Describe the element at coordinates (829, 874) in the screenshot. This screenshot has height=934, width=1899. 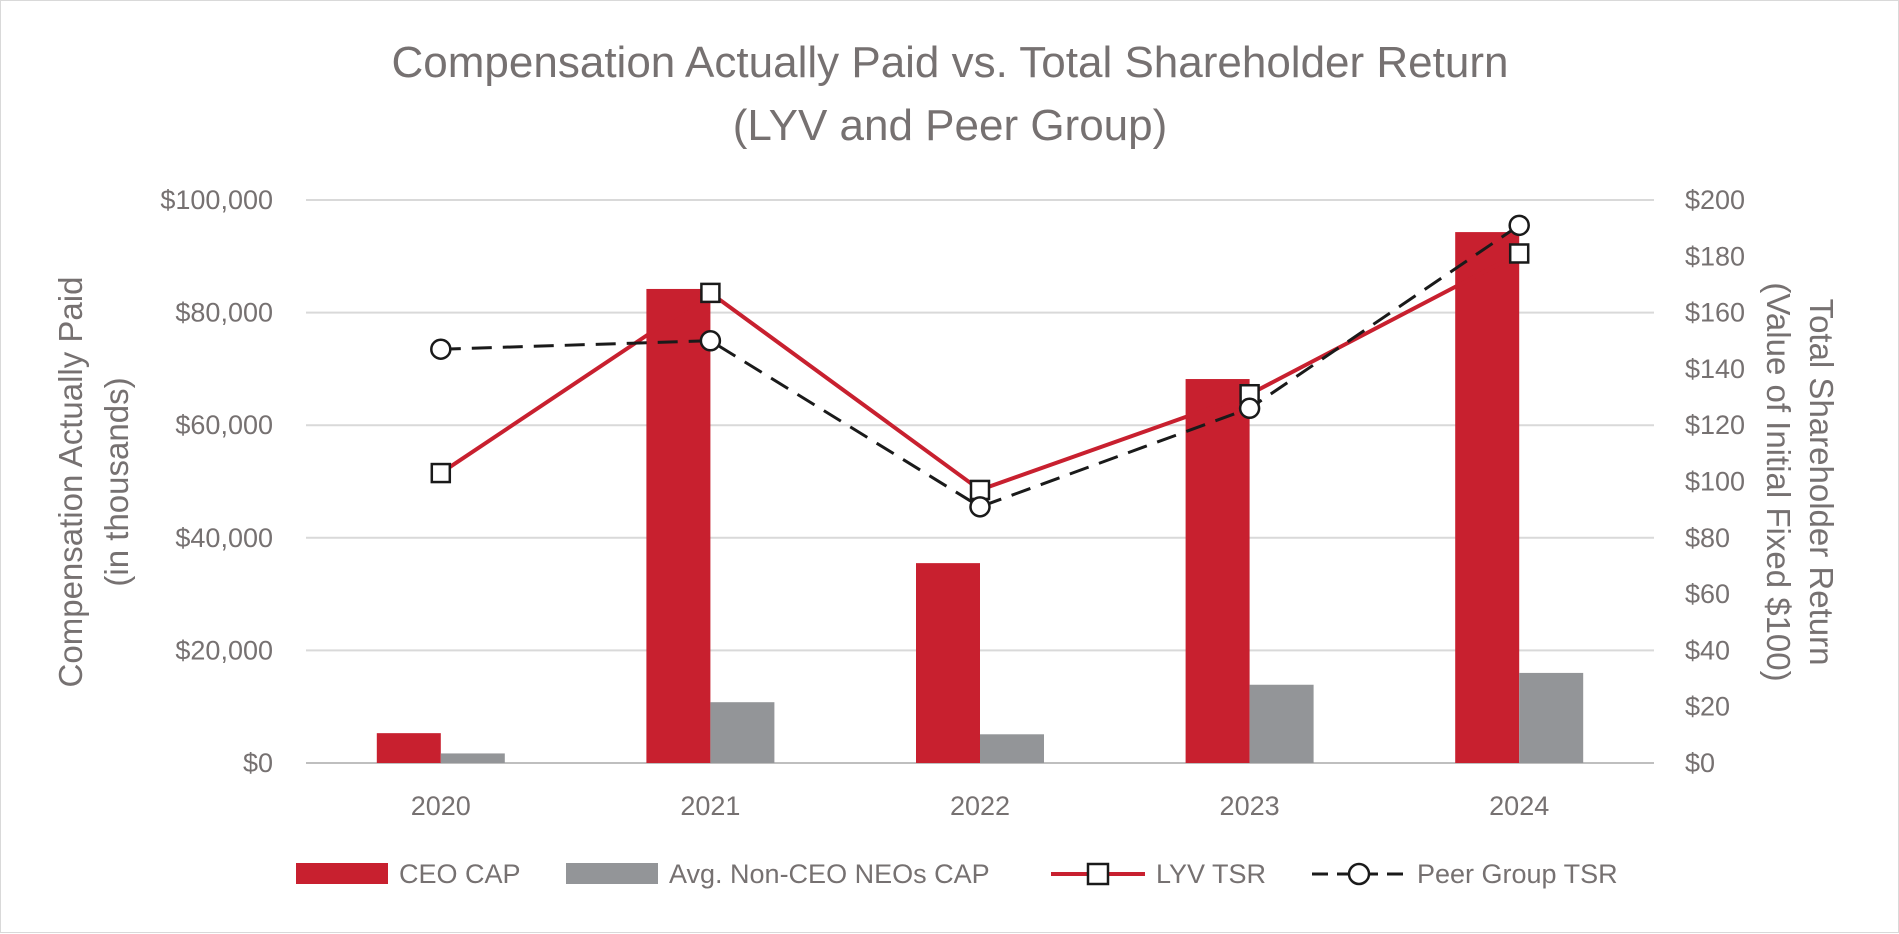
I see `legend-neo-cap-label: Avg. Non-CEO NEOs CAP` at that location.